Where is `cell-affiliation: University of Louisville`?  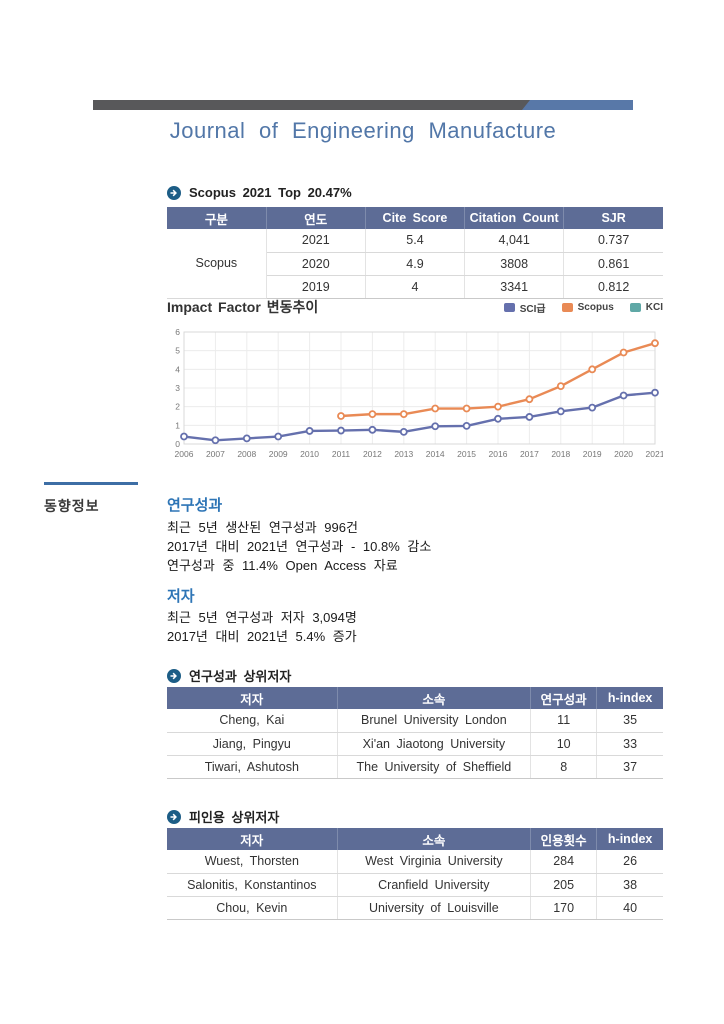
cell-affiliation: University of Louisville is located at coordinates (434, 908).